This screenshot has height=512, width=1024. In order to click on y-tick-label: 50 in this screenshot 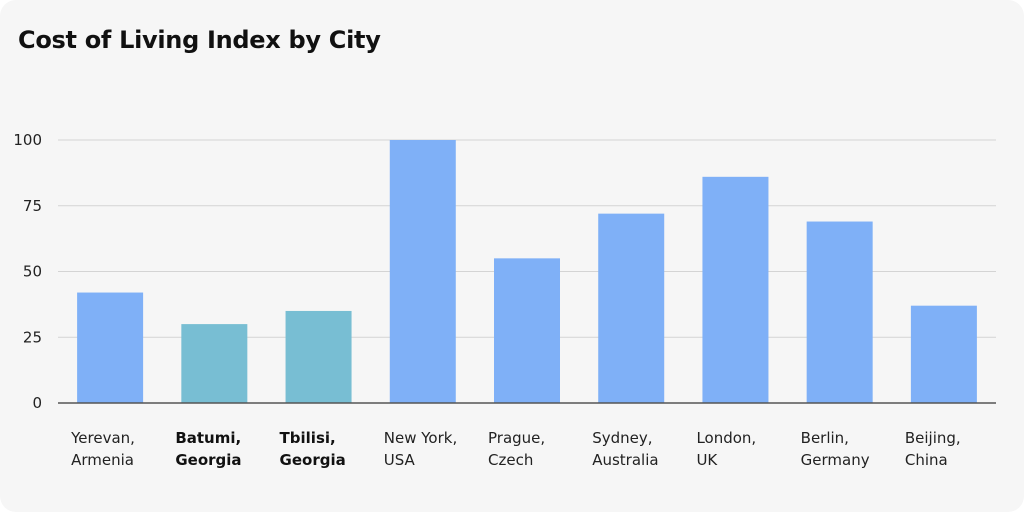, I will do `click(32, 272)`.